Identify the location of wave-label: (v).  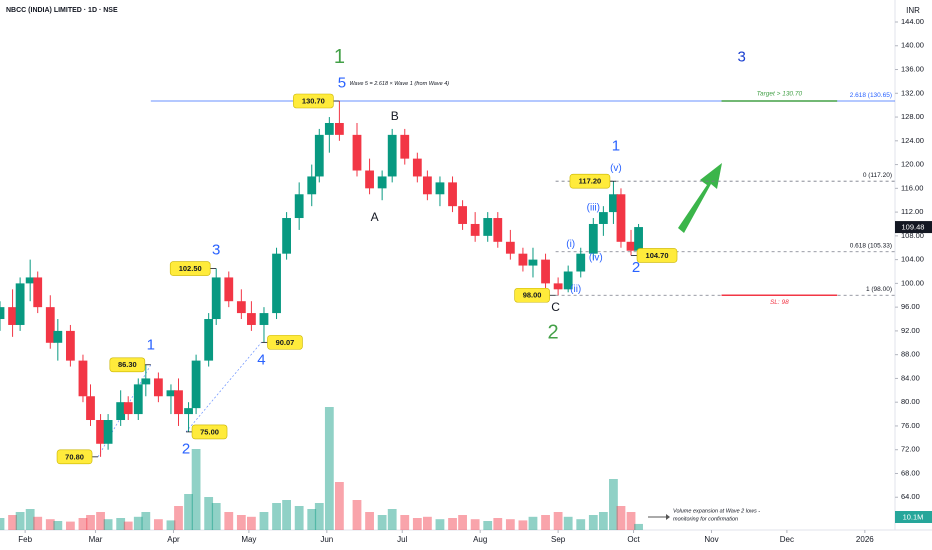
(616, 168).